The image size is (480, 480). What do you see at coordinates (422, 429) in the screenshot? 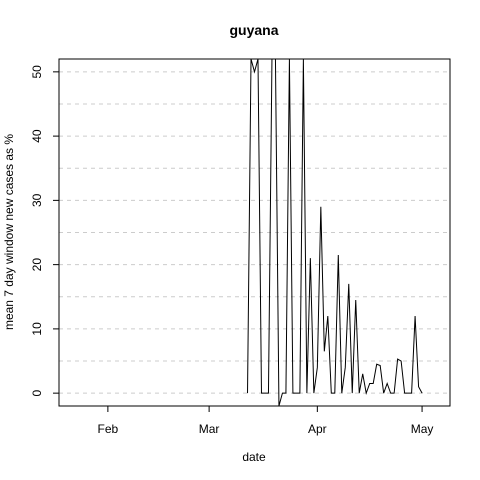
I see `x-tick-label: May` at bounding box center [422, 429].